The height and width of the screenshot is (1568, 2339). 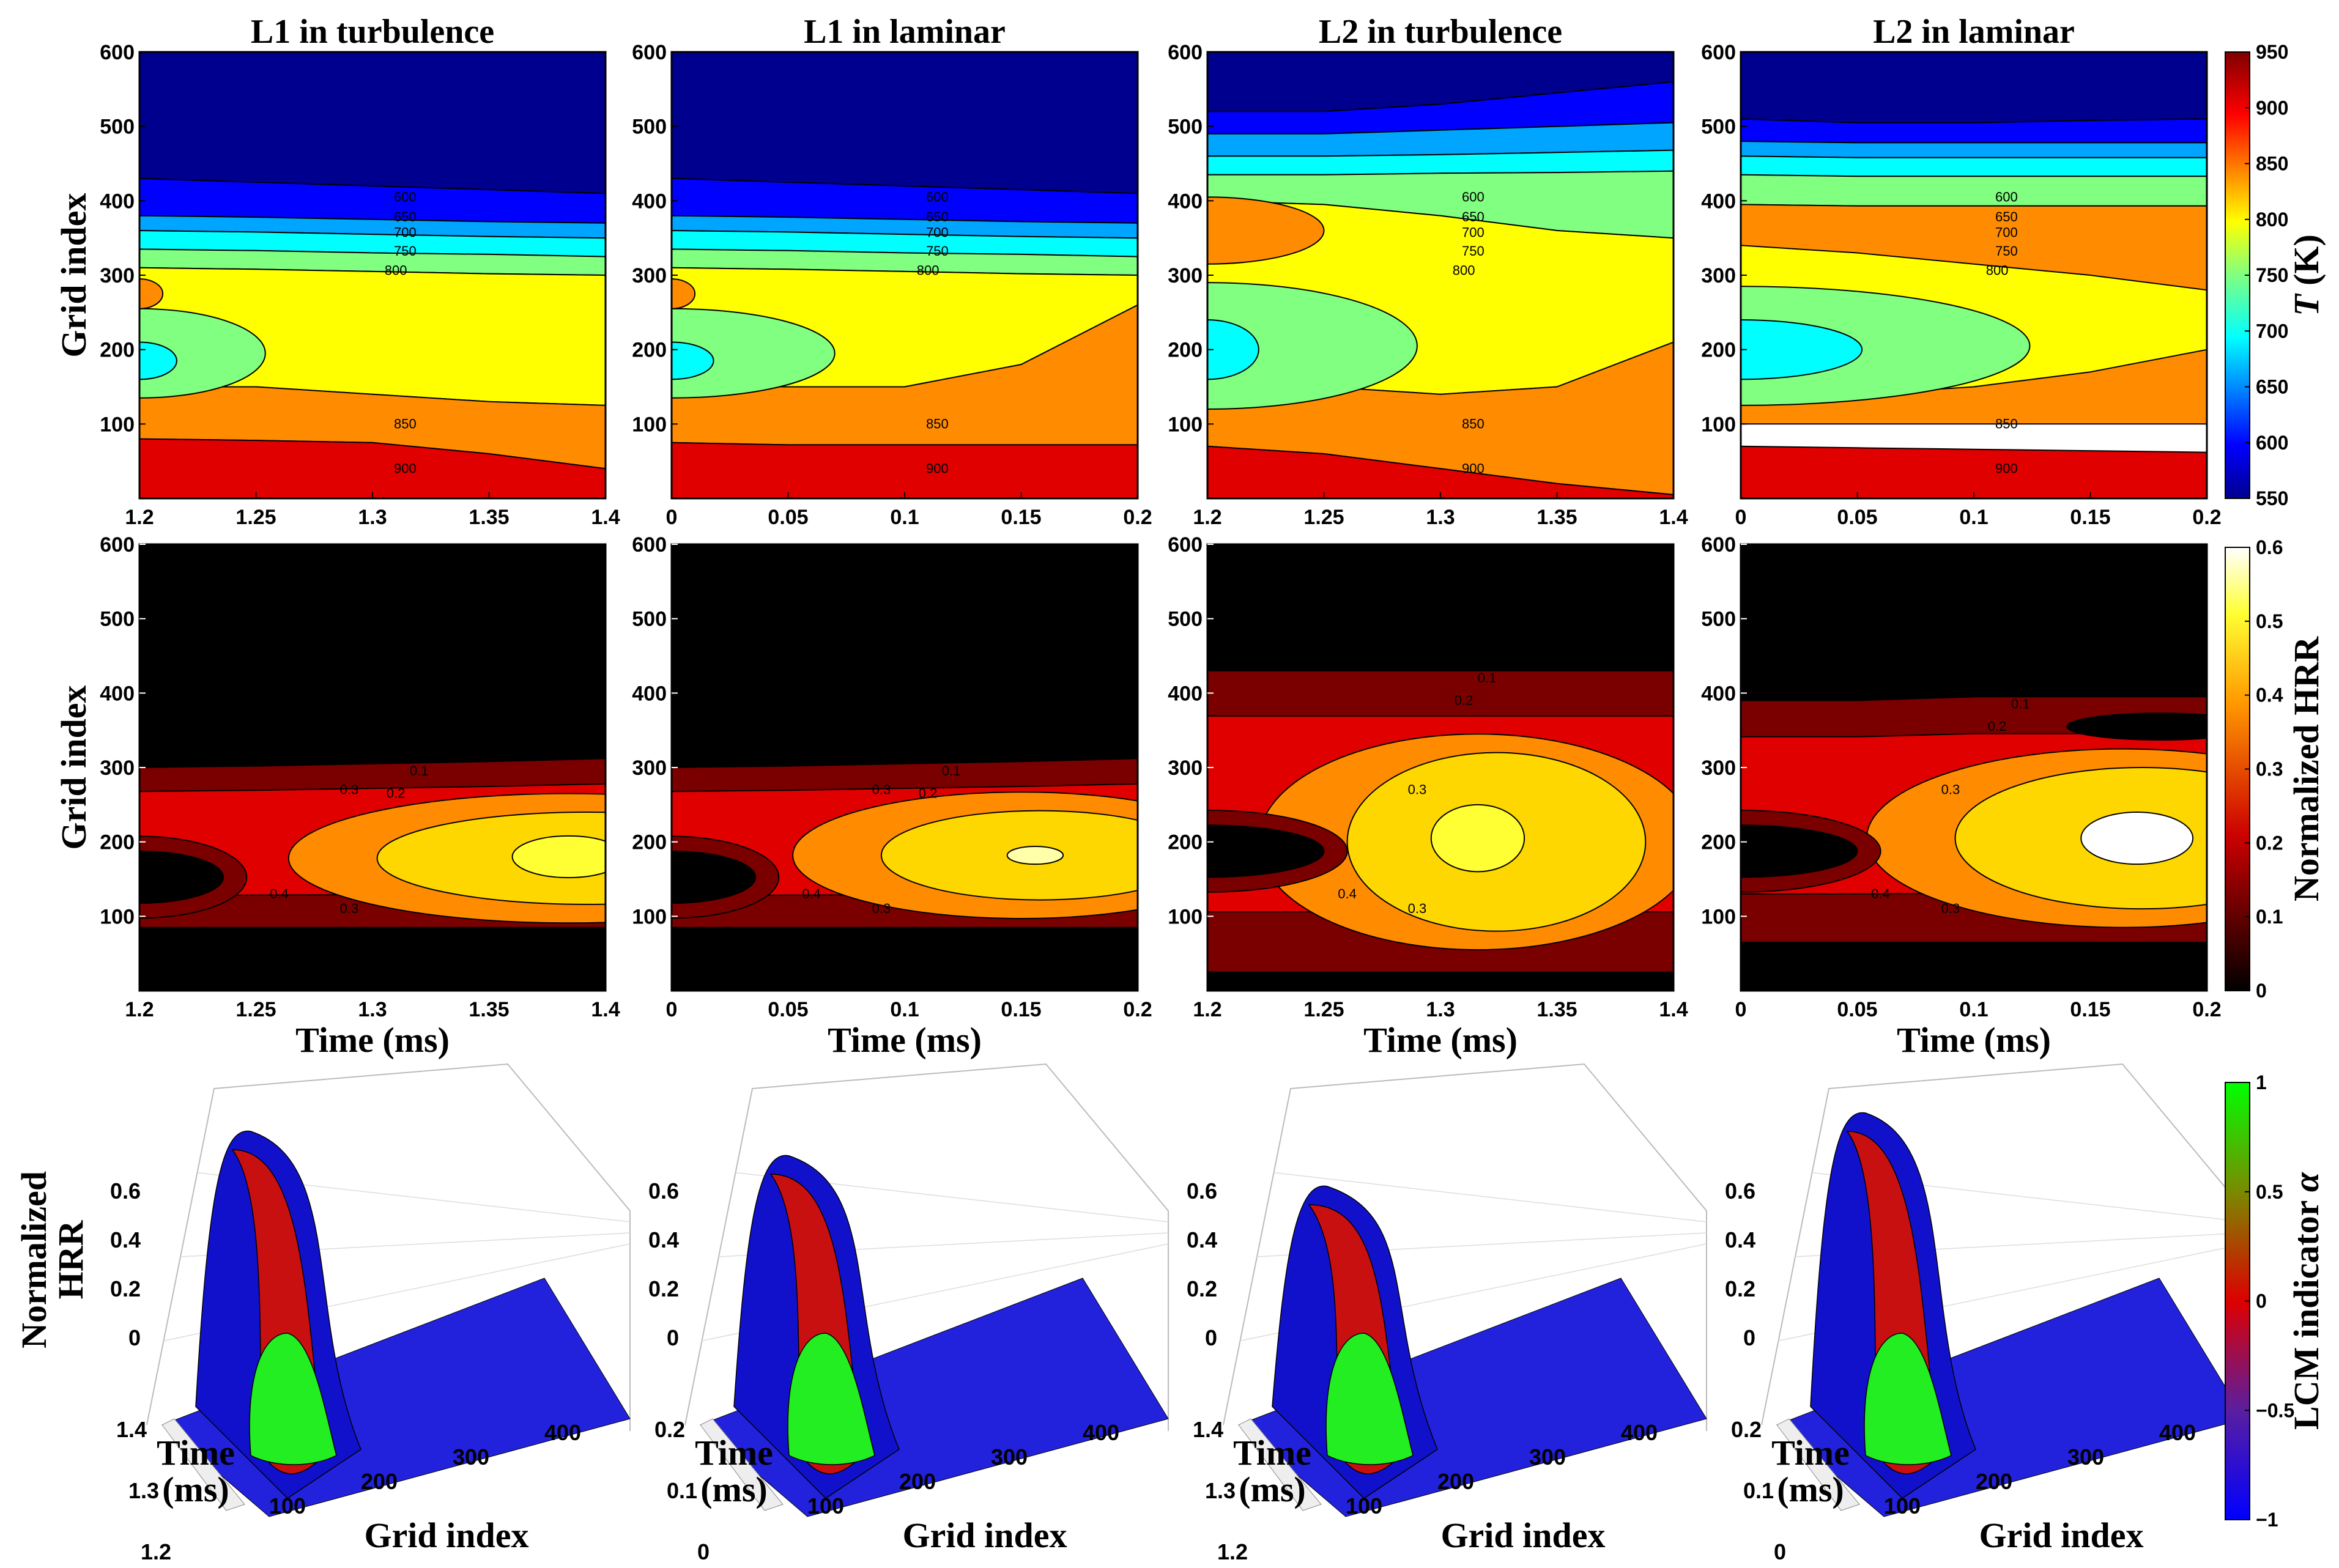 I want to click on colorbar-label: T (K), so click(x=2306, y=275).